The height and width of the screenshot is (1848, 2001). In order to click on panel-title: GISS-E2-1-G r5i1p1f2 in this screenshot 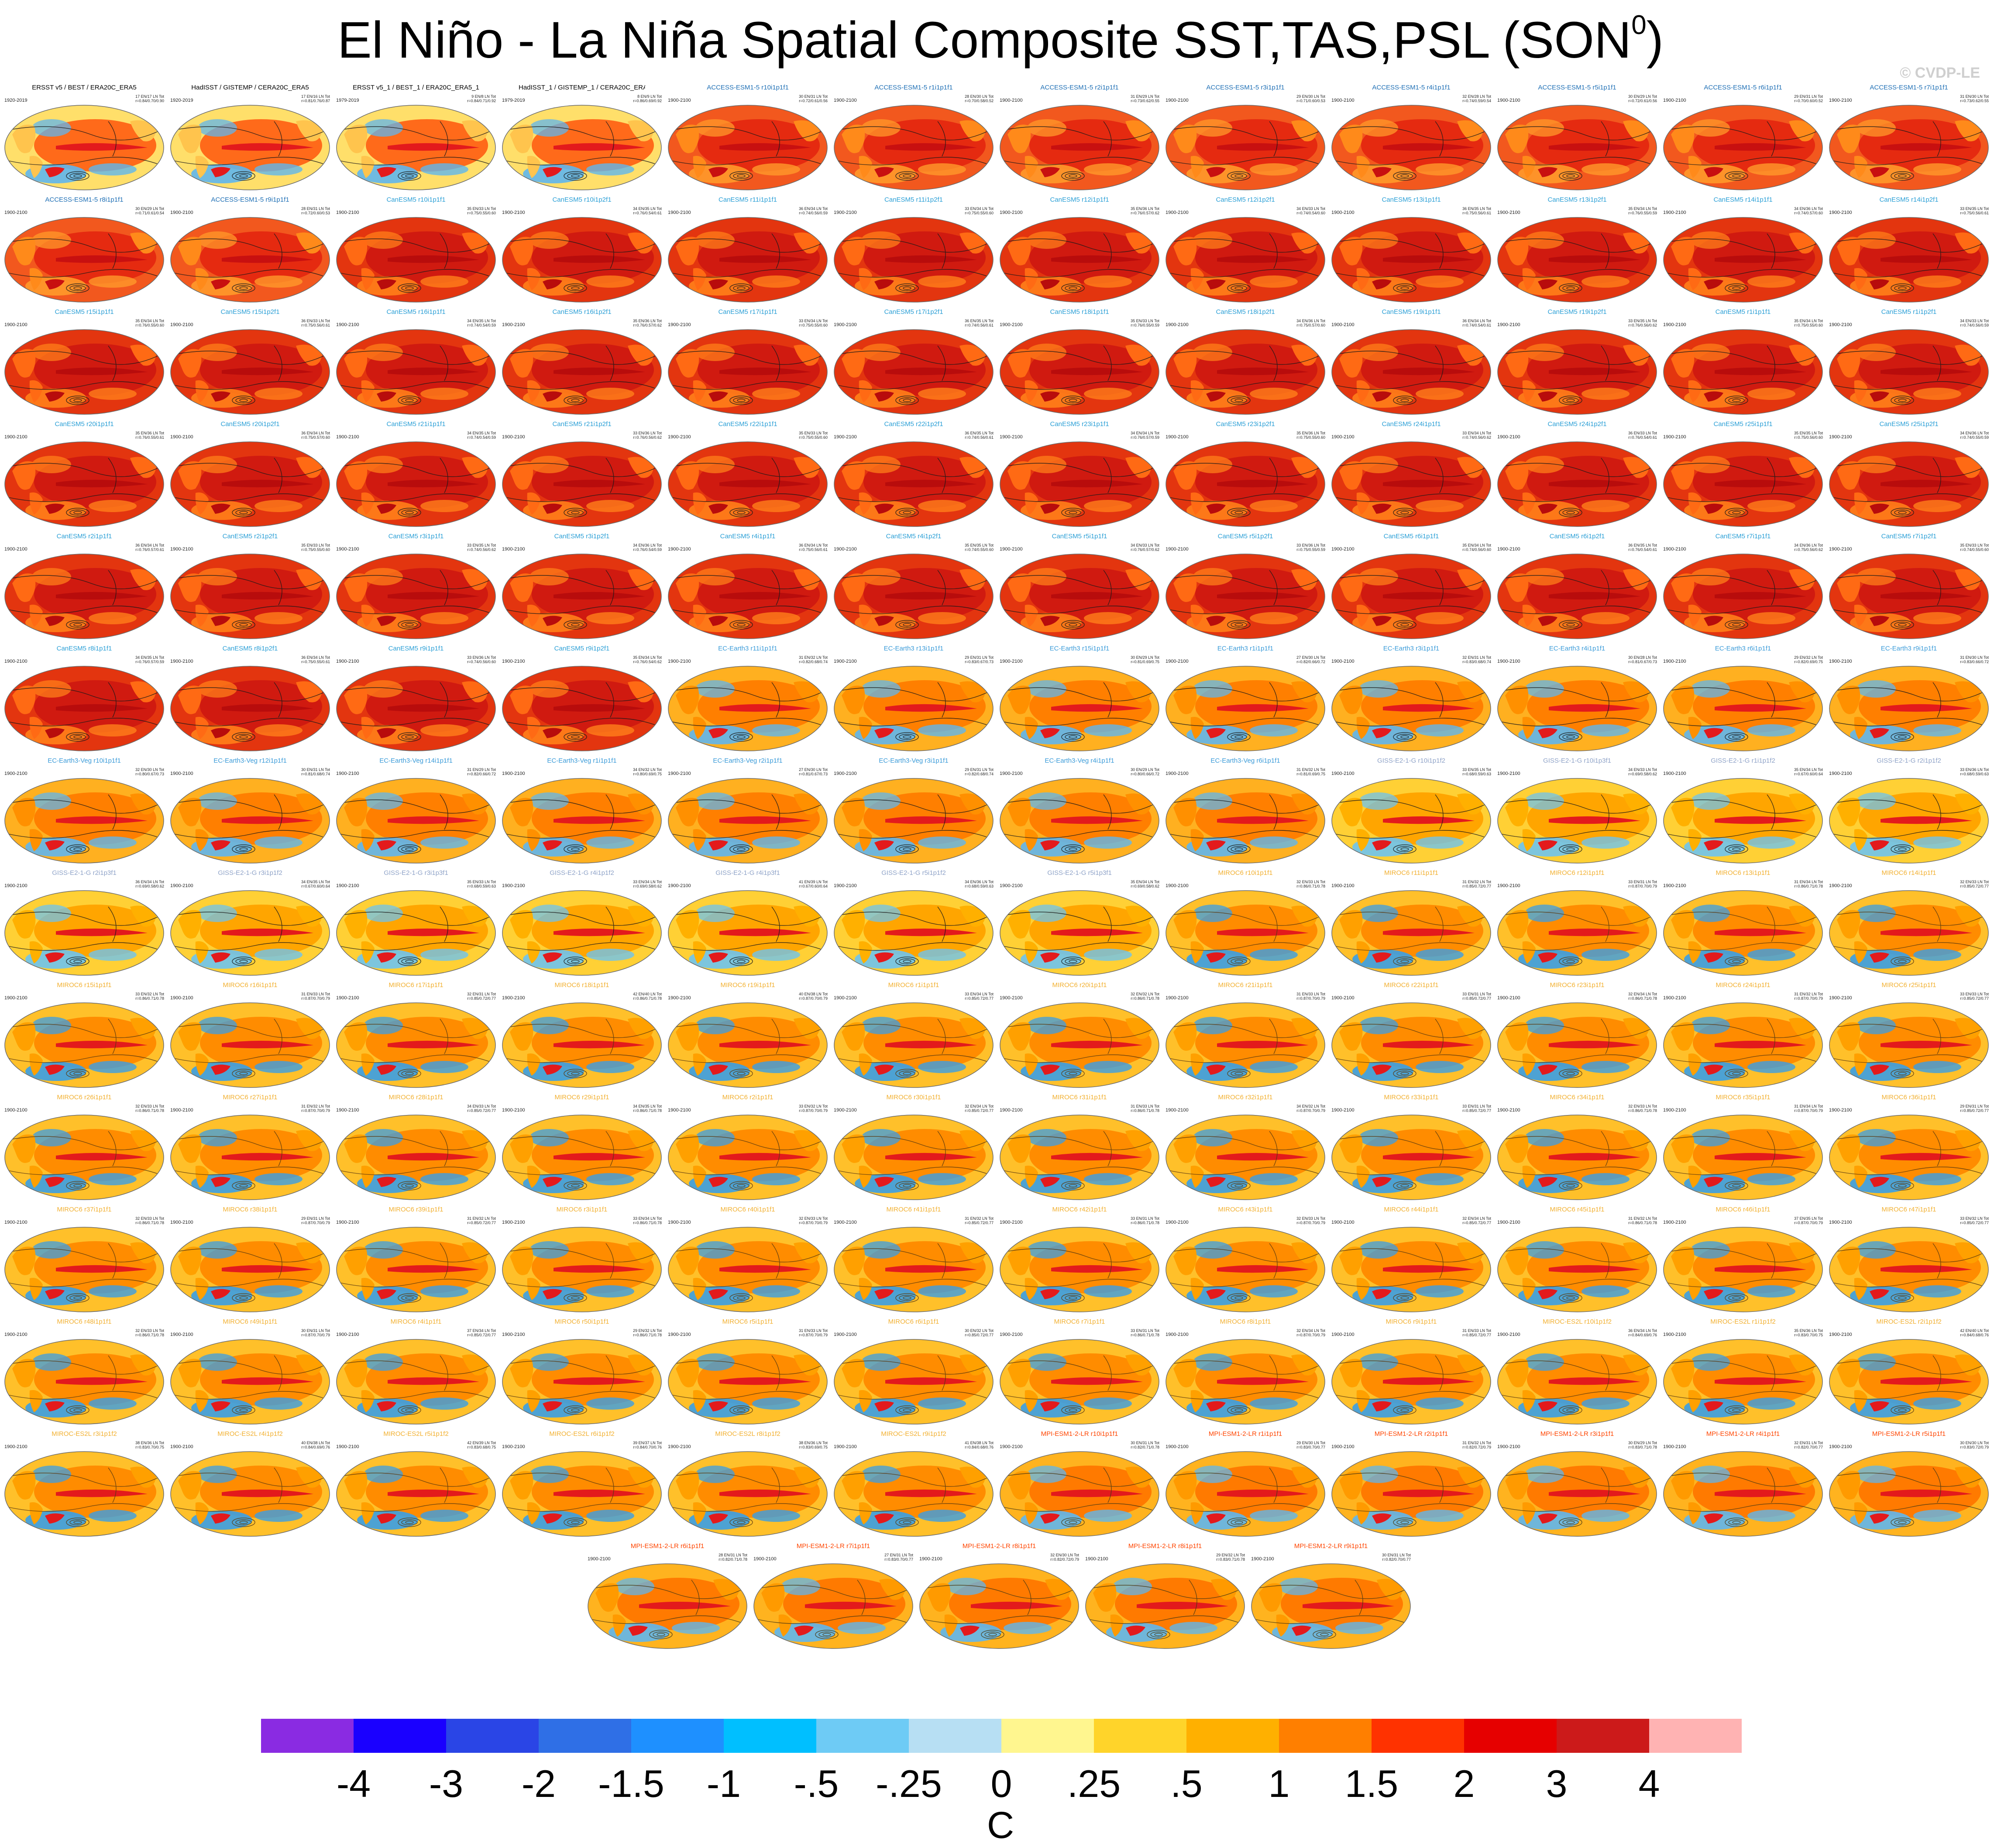, I will do `click(913, 873)`.